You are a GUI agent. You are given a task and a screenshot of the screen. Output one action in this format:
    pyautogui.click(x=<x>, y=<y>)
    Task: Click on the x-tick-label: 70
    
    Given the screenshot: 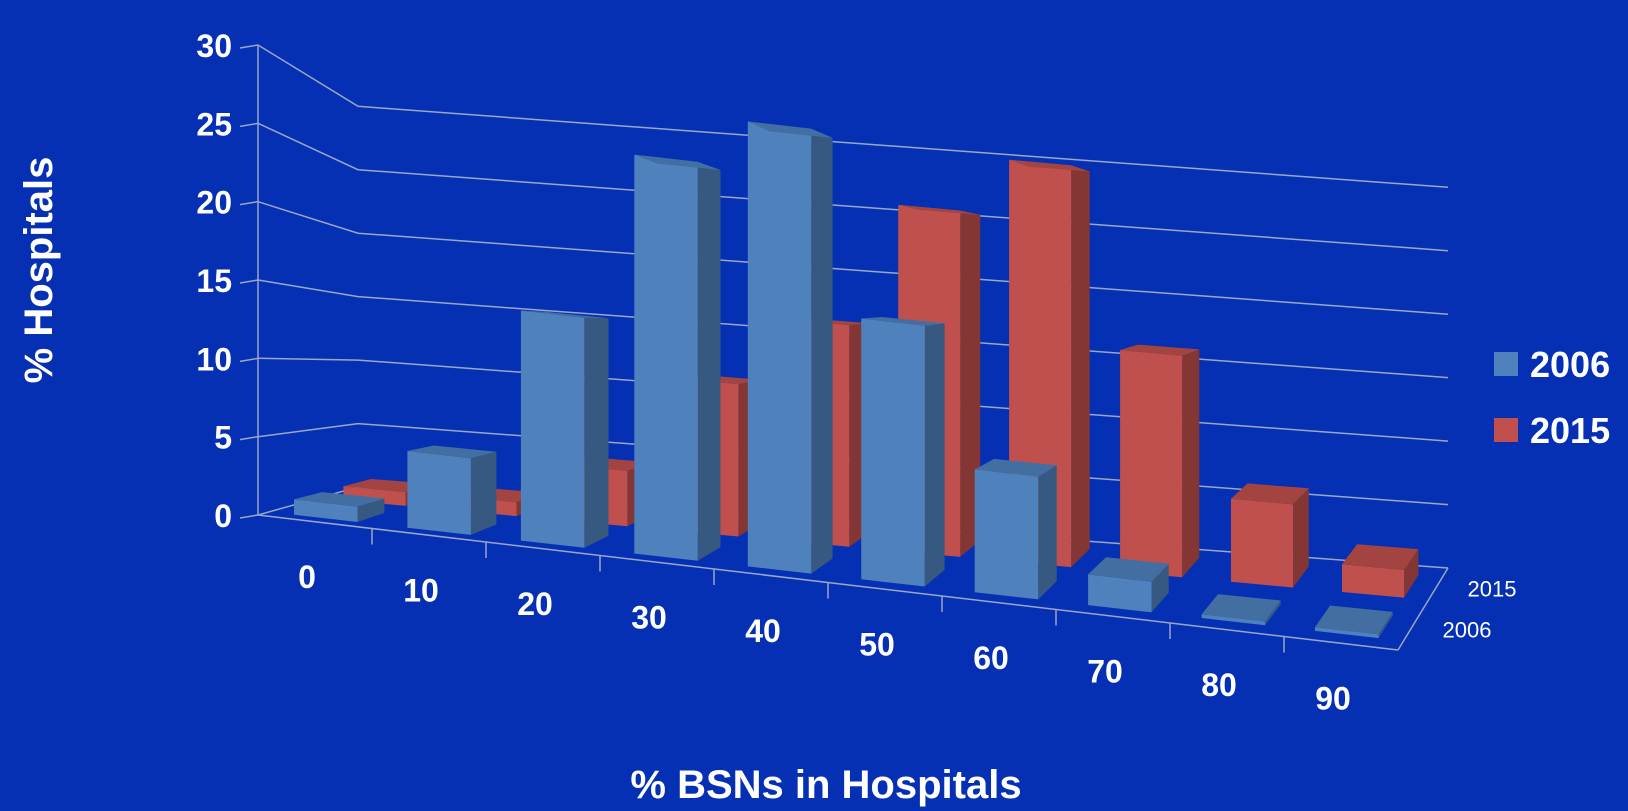 What is the action you would take?
    pyautogui.click(x=1105, y=671)
    